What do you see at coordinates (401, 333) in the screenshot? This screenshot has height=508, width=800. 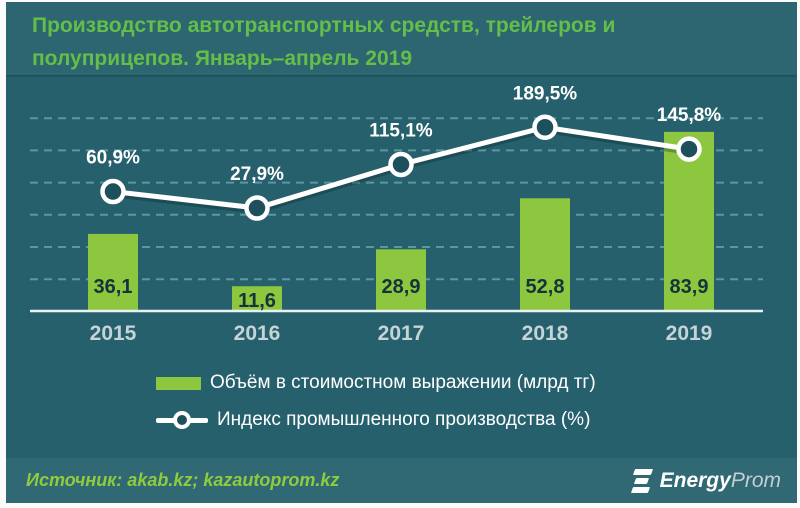 I see `x-axis-label-2017: 2017` at bounding box center [401, 333].